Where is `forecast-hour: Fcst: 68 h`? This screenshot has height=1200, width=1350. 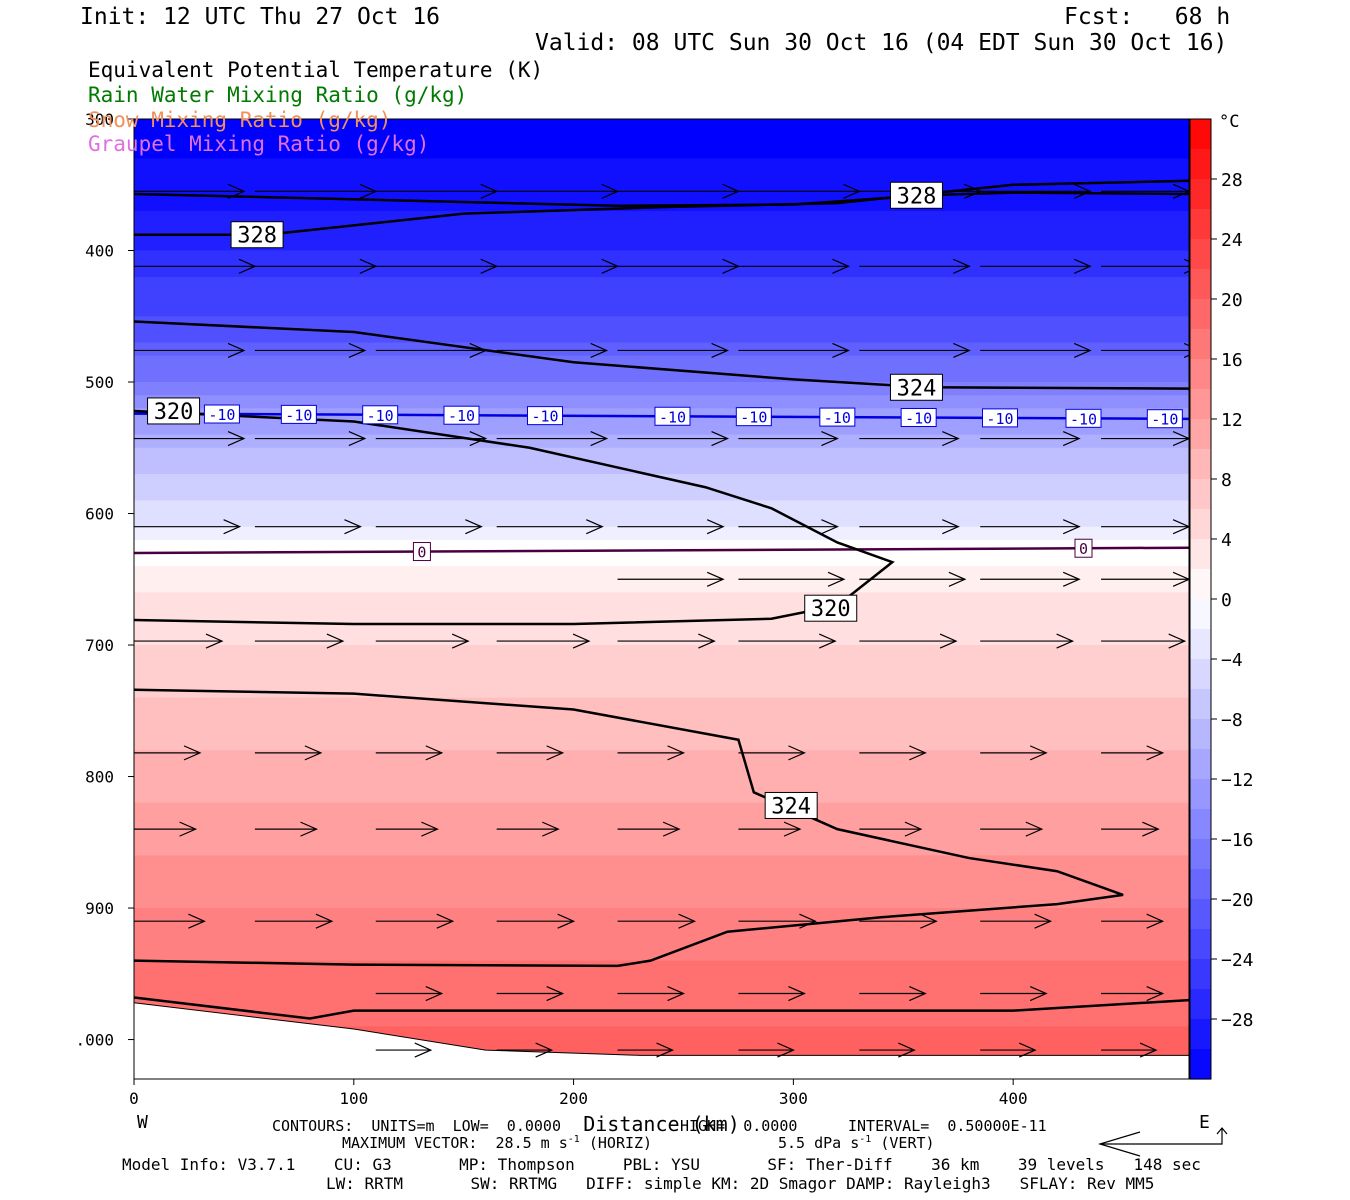
forecast-hour: Fcst: 68 h is located at coordinates (1147, 17).